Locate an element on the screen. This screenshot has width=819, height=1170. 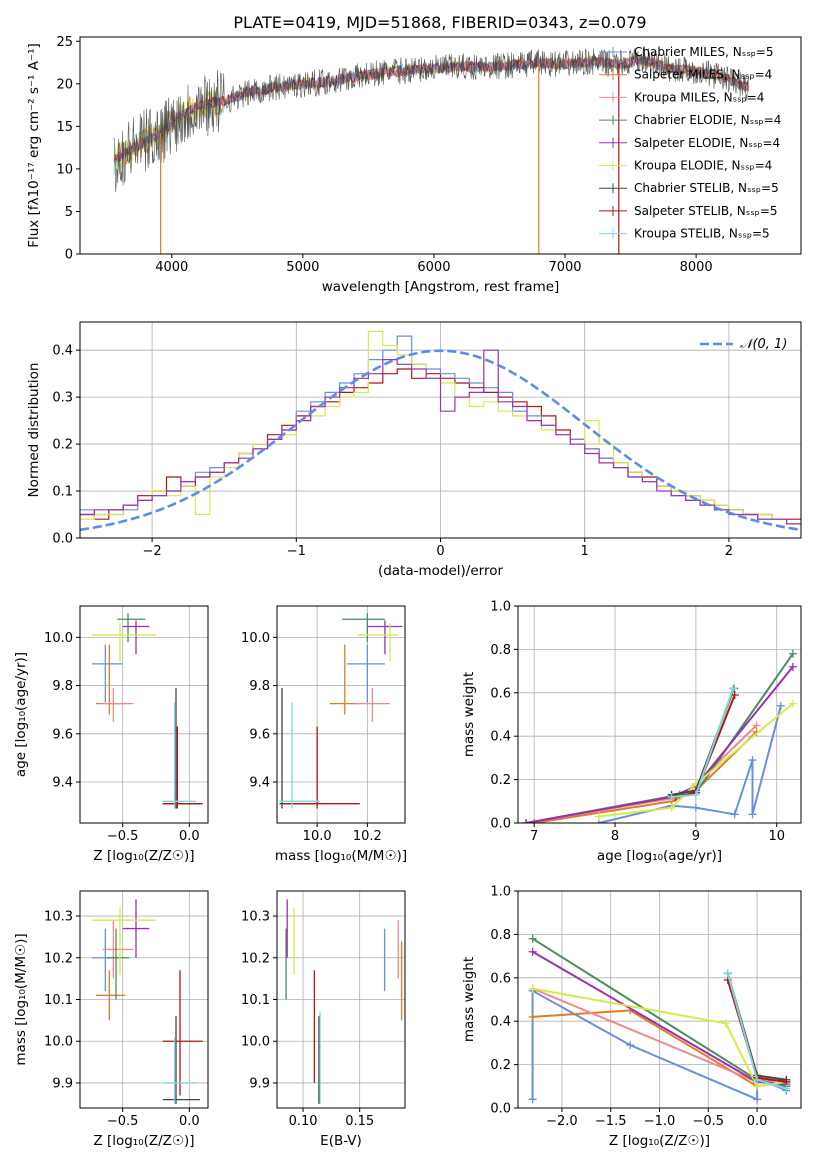
legend-label: Chabrier MILES, Nₛₛₚ=5 is located at coordinates (704, 52).